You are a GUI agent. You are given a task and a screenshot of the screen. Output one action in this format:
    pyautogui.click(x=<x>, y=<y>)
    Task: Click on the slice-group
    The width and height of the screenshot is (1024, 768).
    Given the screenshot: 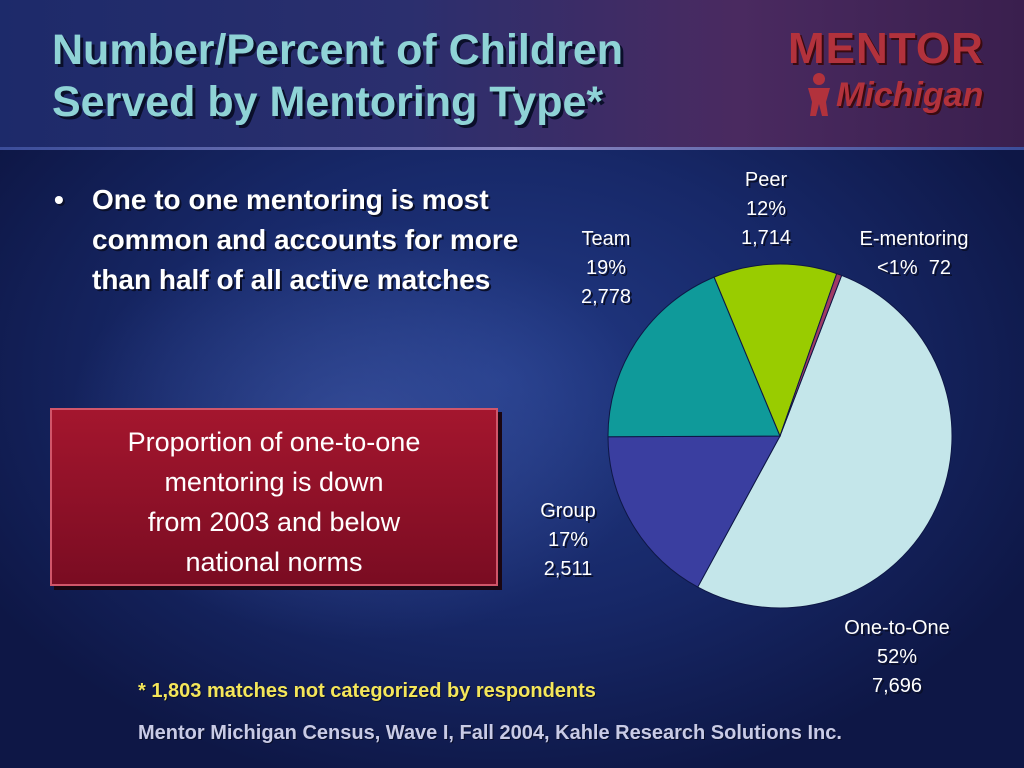 What is the action you would take?
    pyautogui.click(x=694, y=511)
    